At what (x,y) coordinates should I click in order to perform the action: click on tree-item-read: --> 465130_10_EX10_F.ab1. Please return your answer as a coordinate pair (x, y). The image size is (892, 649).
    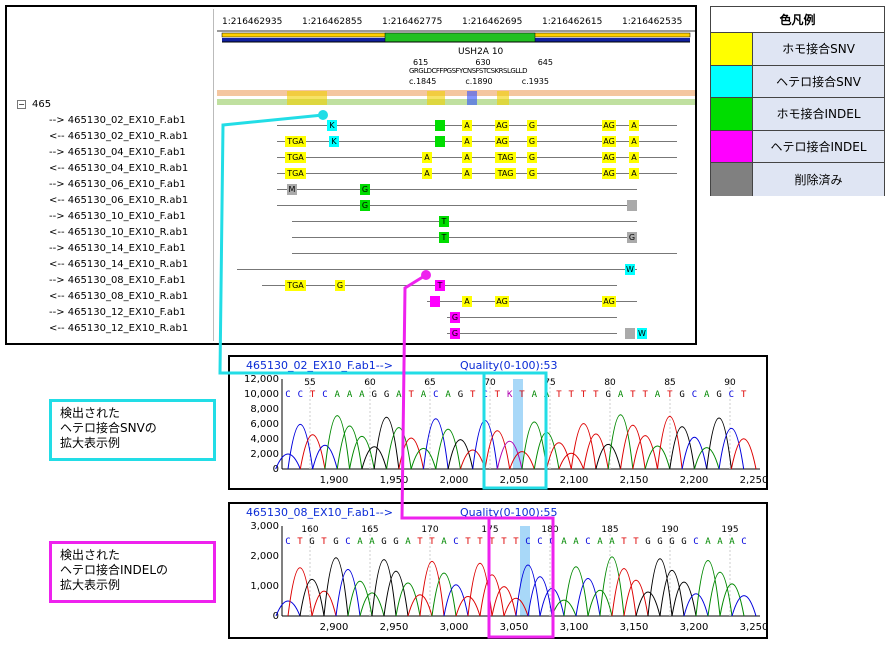
    Looking at the image, I should click on (117, 216).